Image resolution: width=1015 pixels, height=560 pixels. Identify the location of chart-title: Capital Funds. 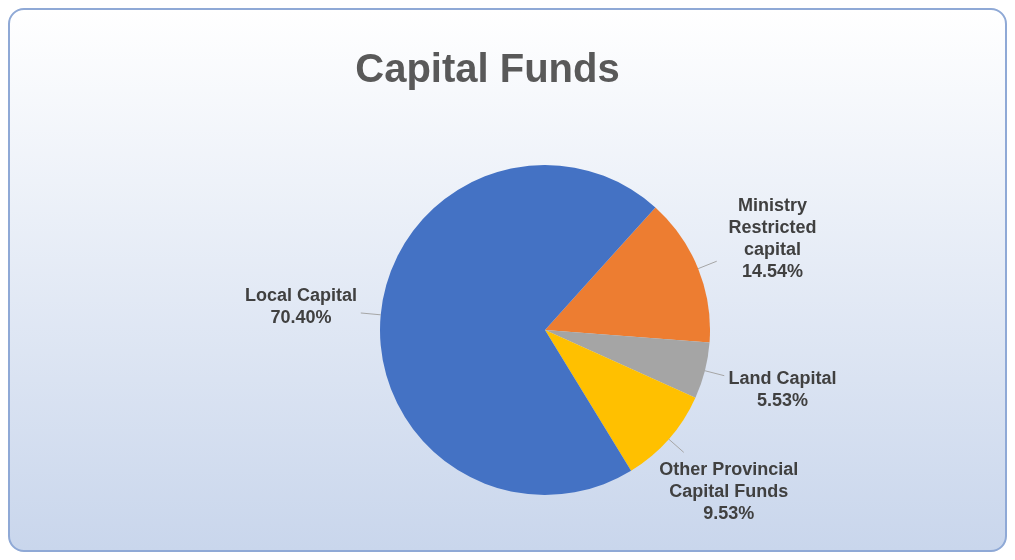
(487, 68).